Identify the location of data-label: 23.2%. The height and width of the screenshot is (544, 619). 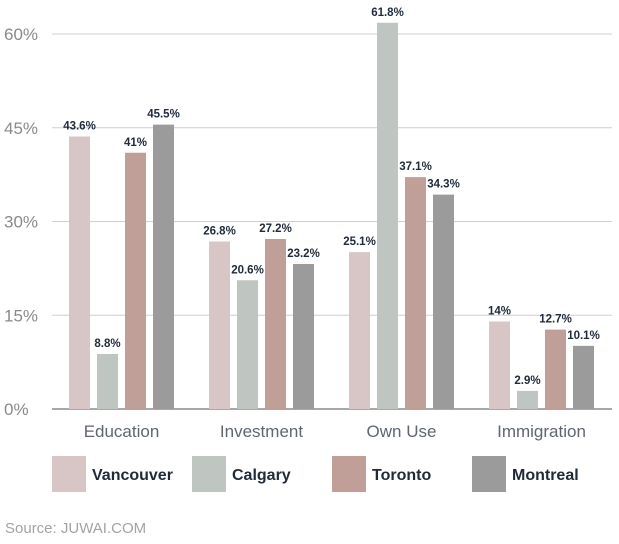
(303, 254).